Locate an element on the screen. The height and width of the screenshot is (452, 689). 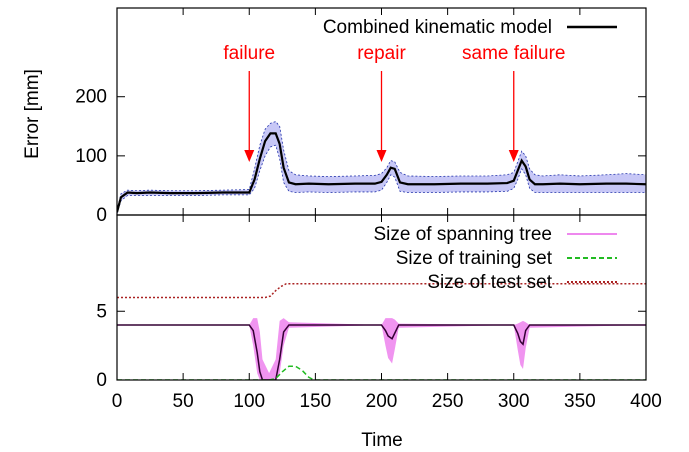
y-tick-label: 200 is located at coordinates (91, 97).